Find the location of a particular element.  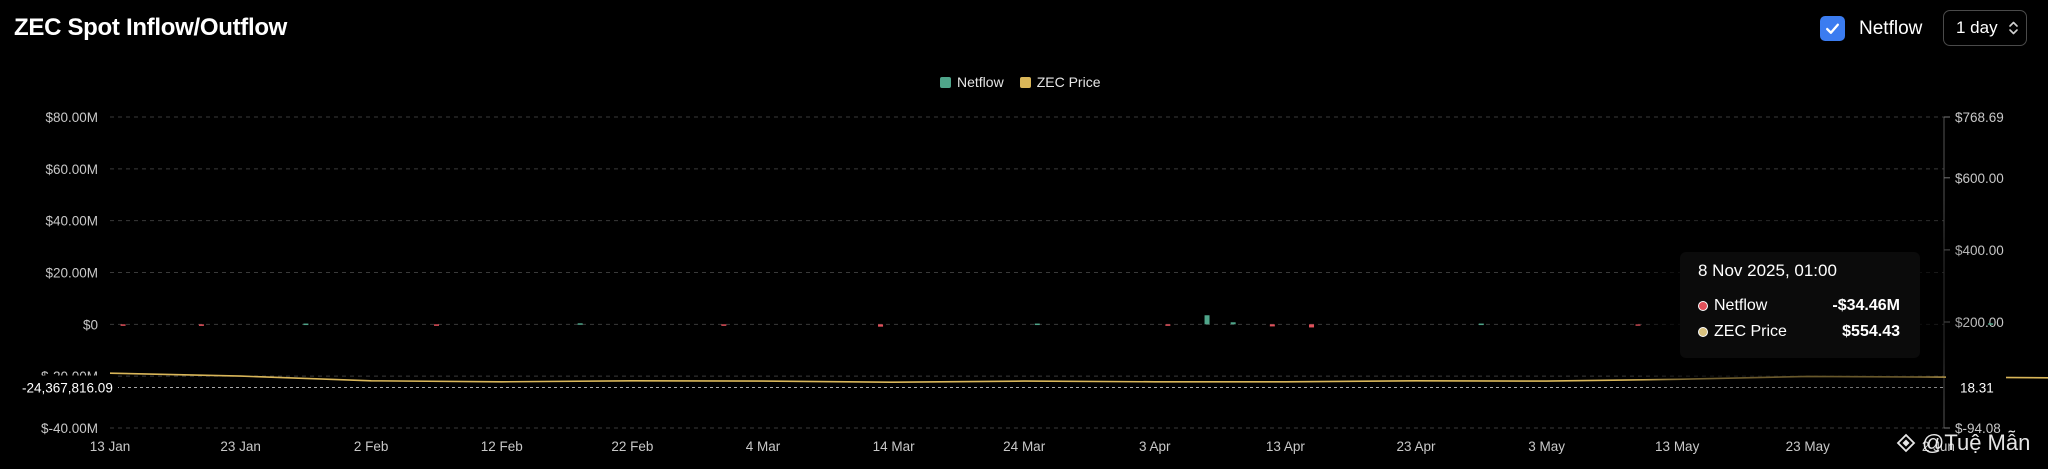

y-left-tick-label: $0 is located at coordinates (90, 324).